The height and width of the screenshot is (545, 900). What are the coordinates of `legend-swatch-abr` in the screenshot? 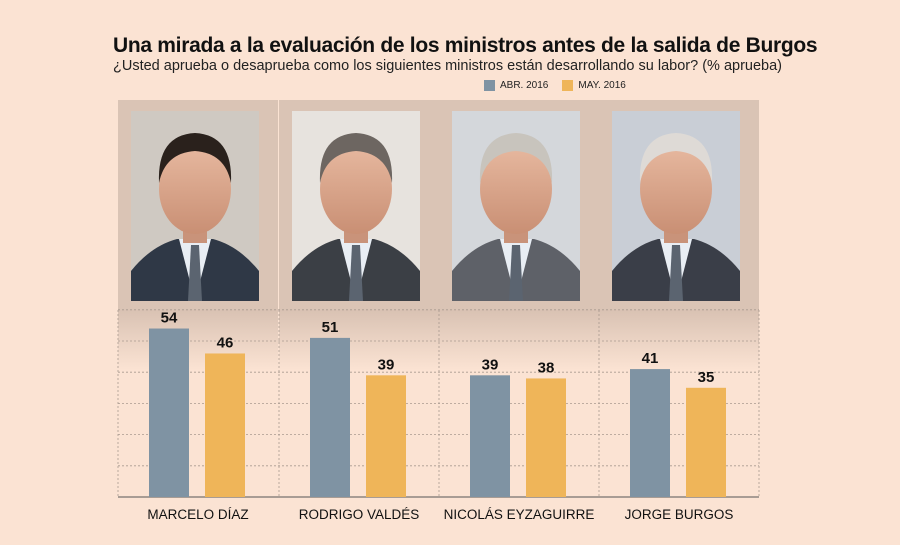 It's located at (489, 85).